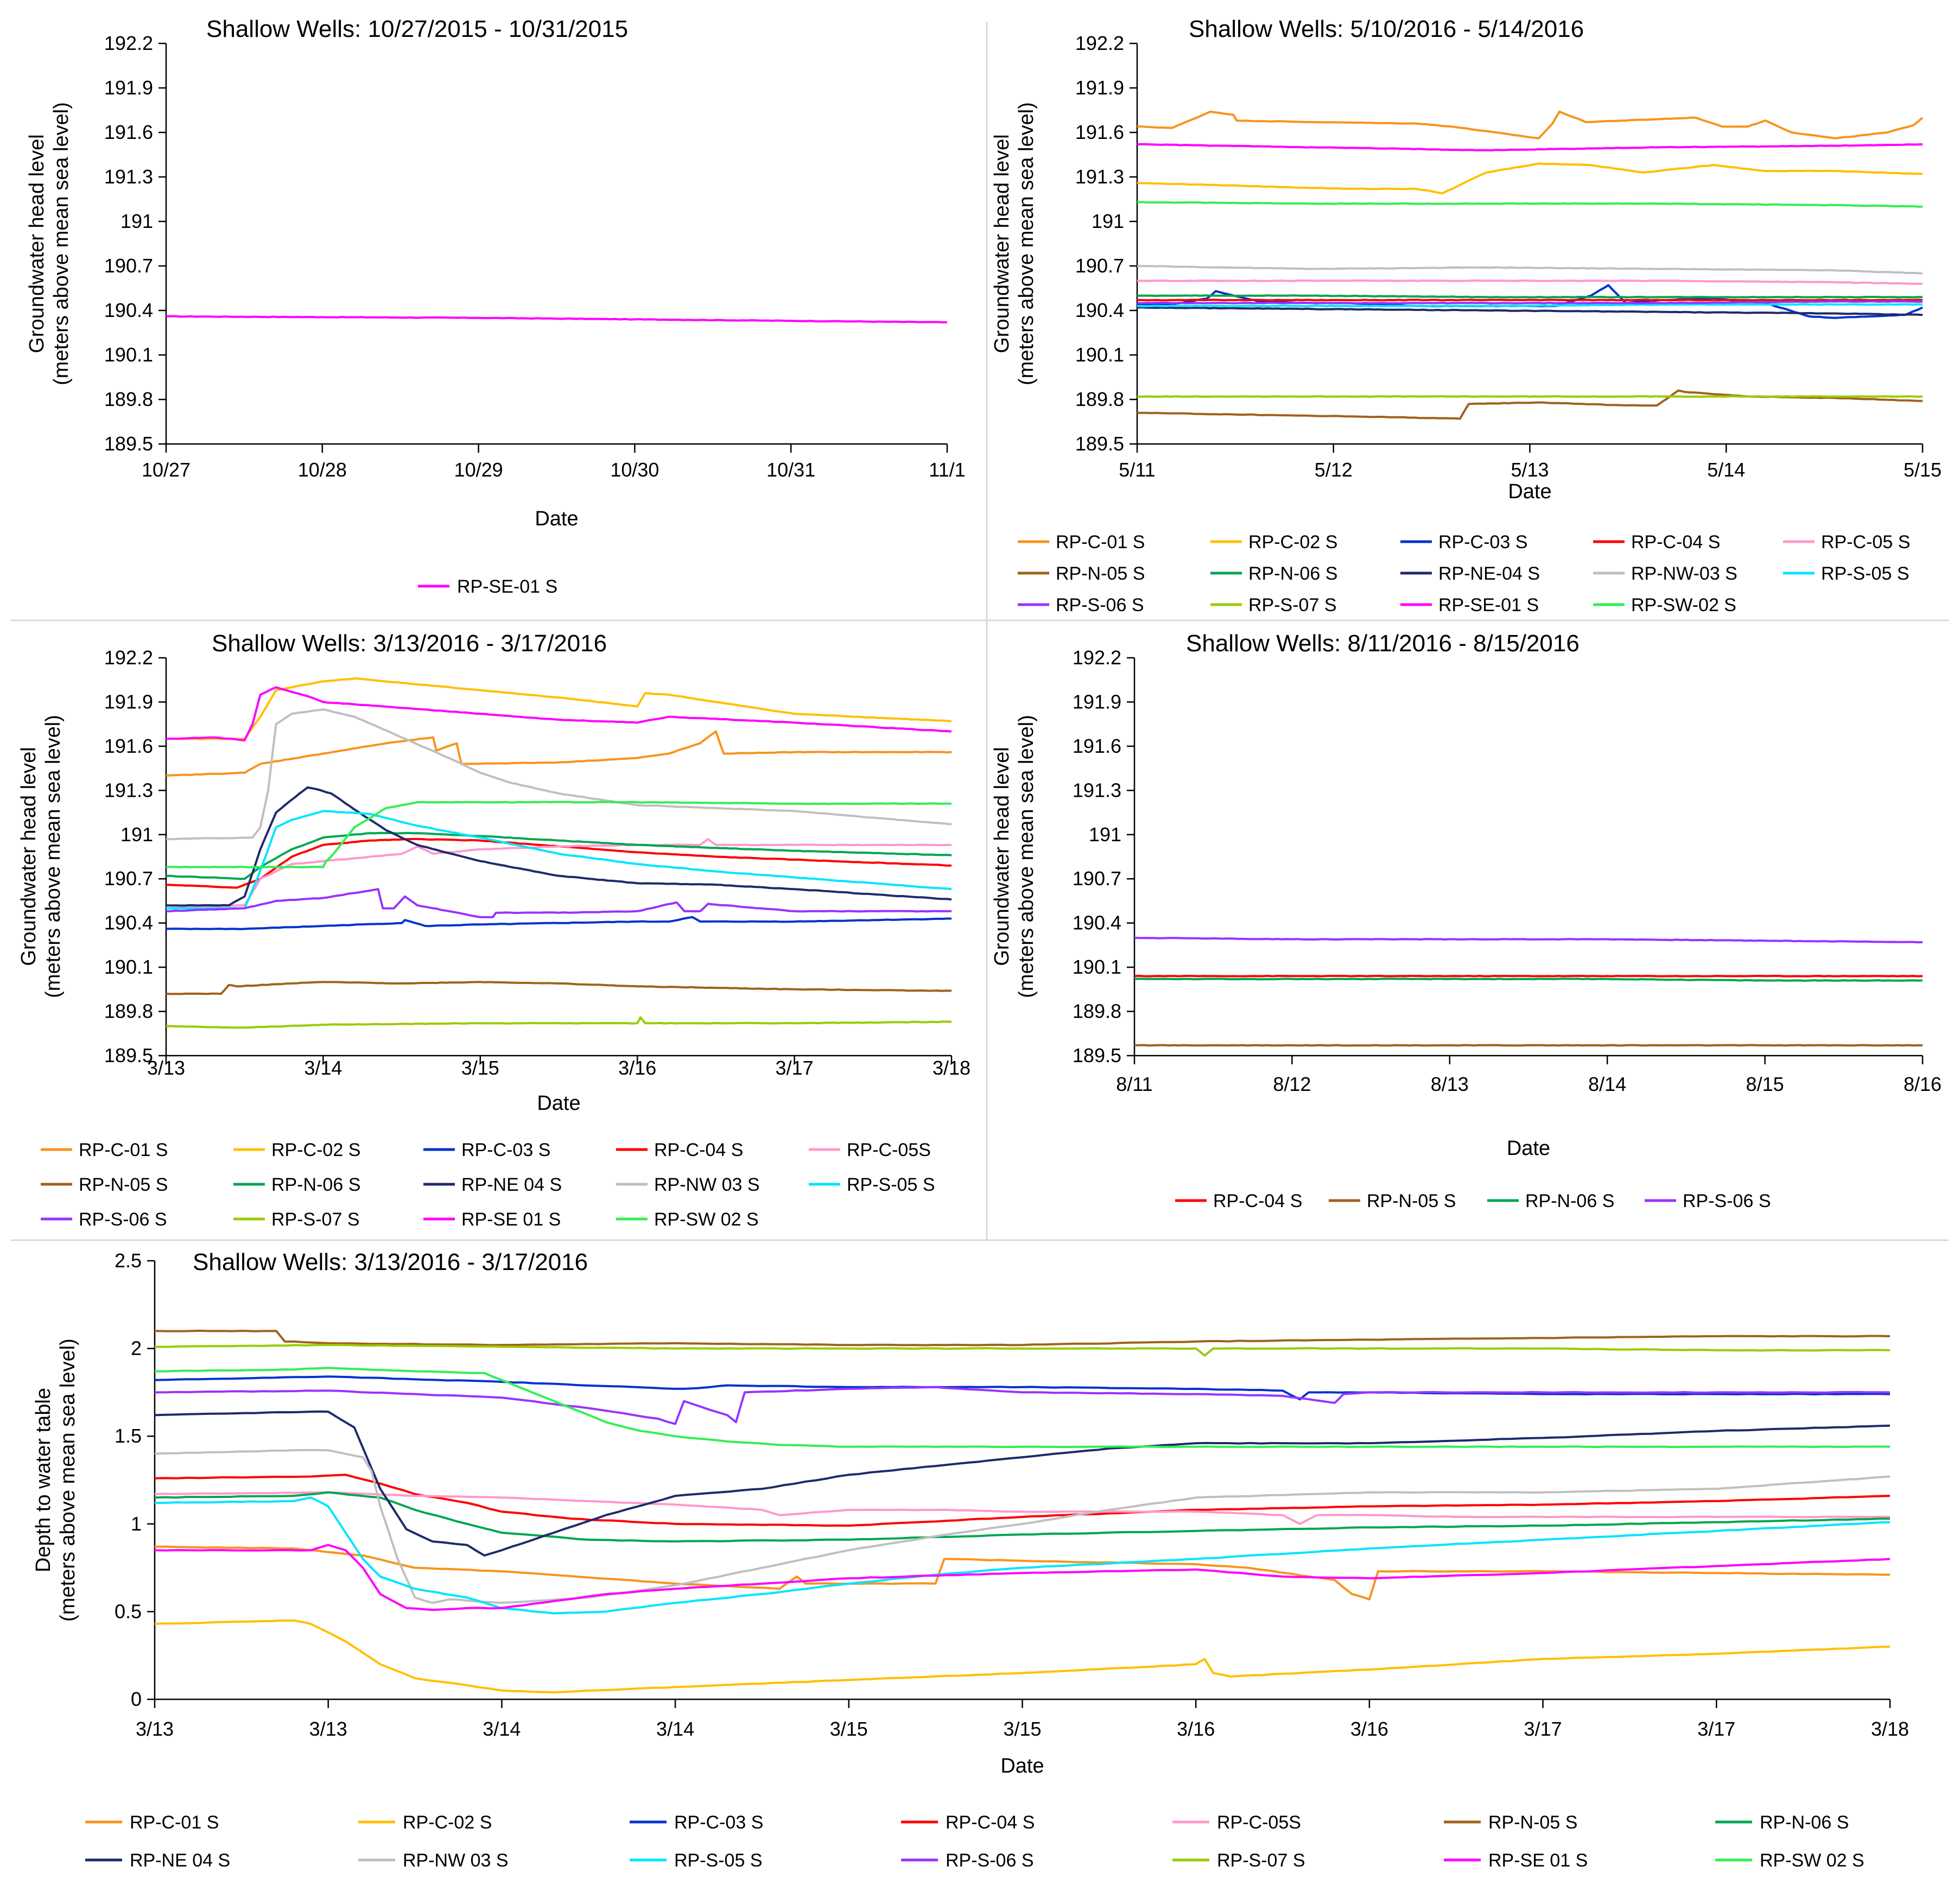 The image size is (1960, 1892). Describe the element at coordinates (1259, 1822) in the screenshot. I see `legend-label: RP-C-05S` at that location.